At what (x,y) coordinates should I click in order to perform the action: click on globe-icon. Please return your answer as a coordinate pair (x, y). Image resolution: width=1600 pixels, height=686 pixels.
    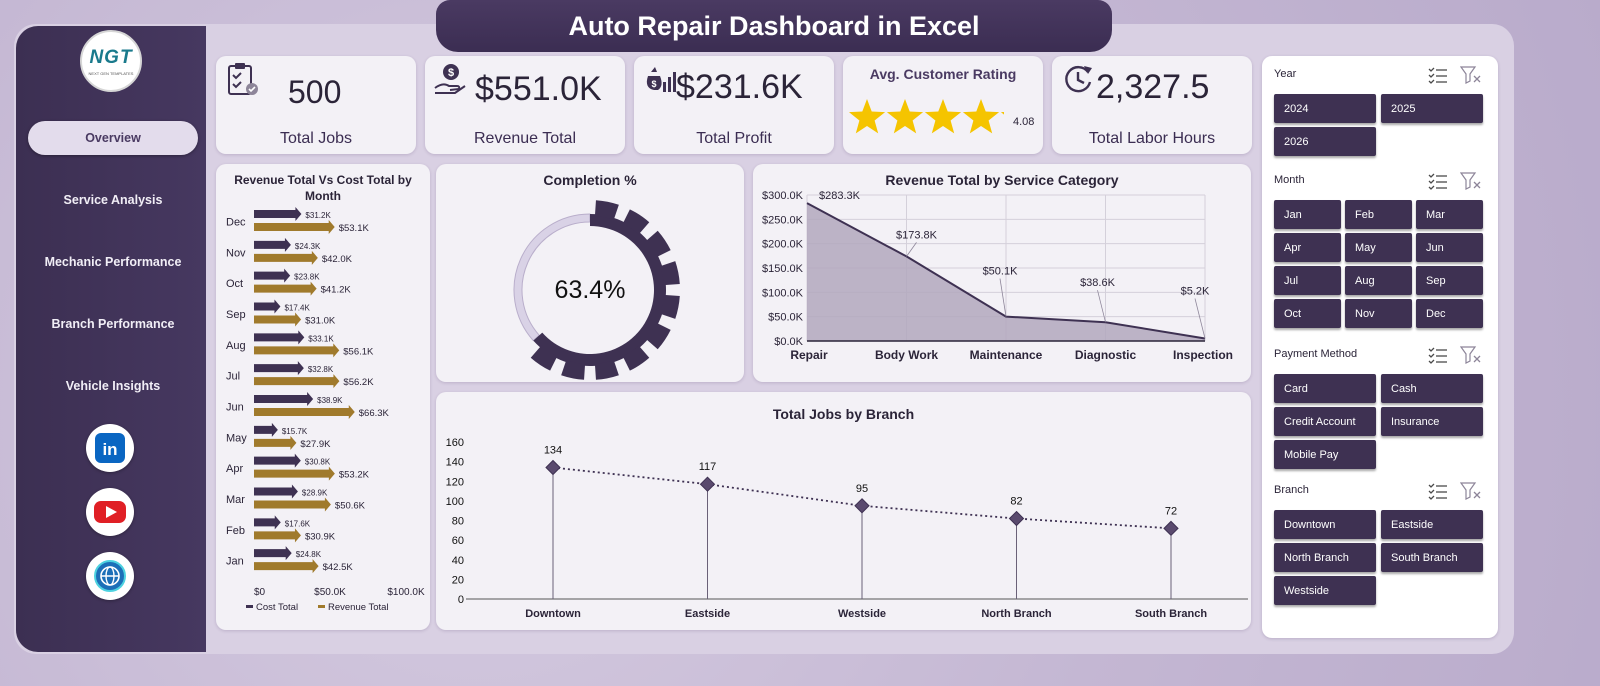
    Looking at the image, I should click on (110, 576).